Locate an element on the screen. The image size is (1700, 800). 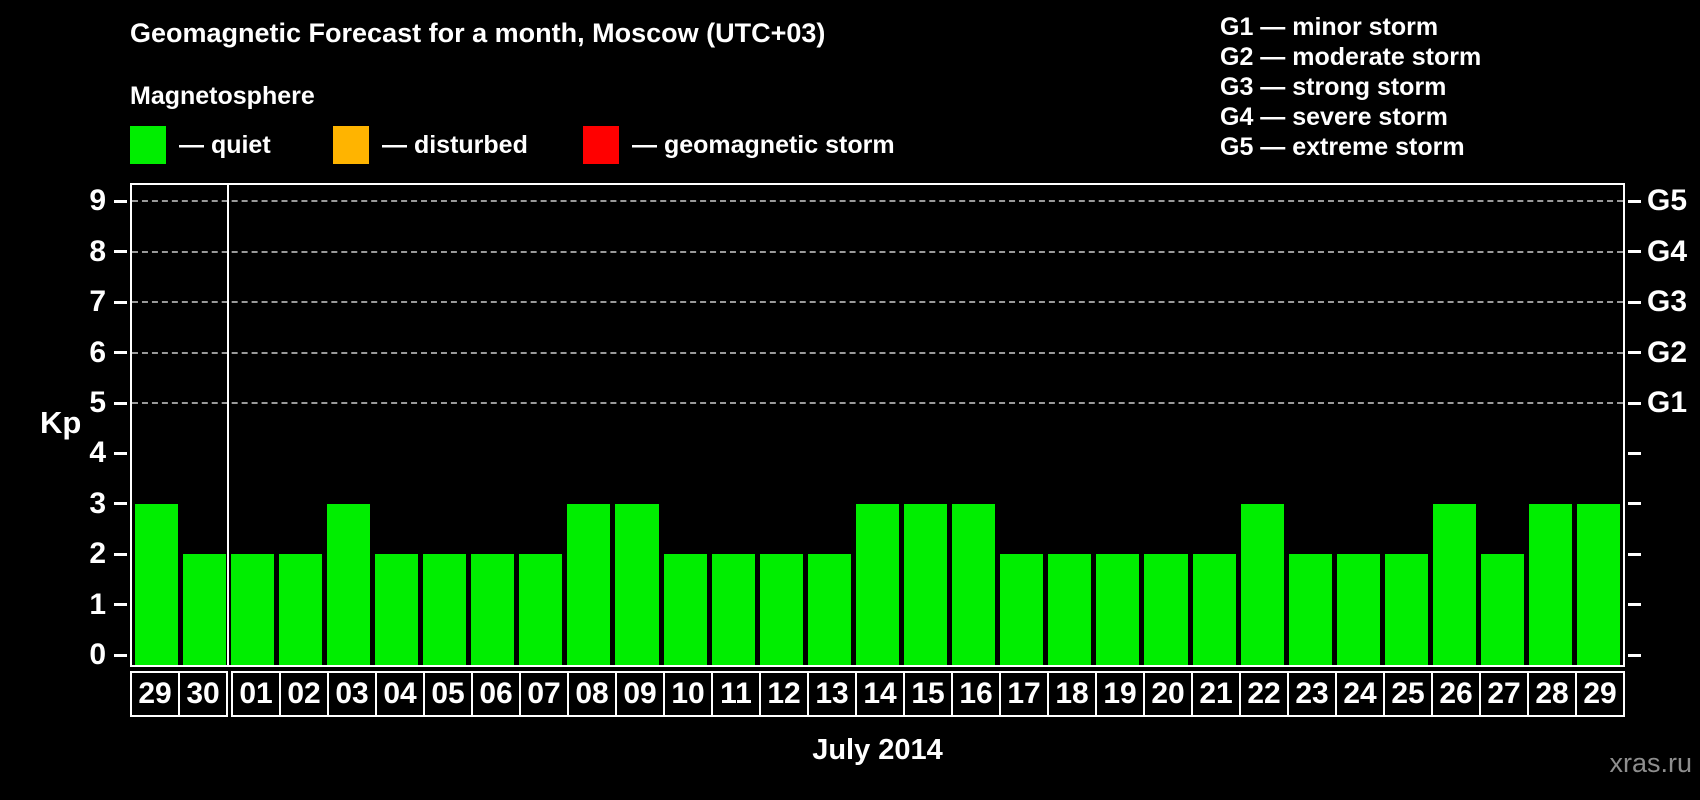
gridline-kp5 is located at coordinates (877, 403).